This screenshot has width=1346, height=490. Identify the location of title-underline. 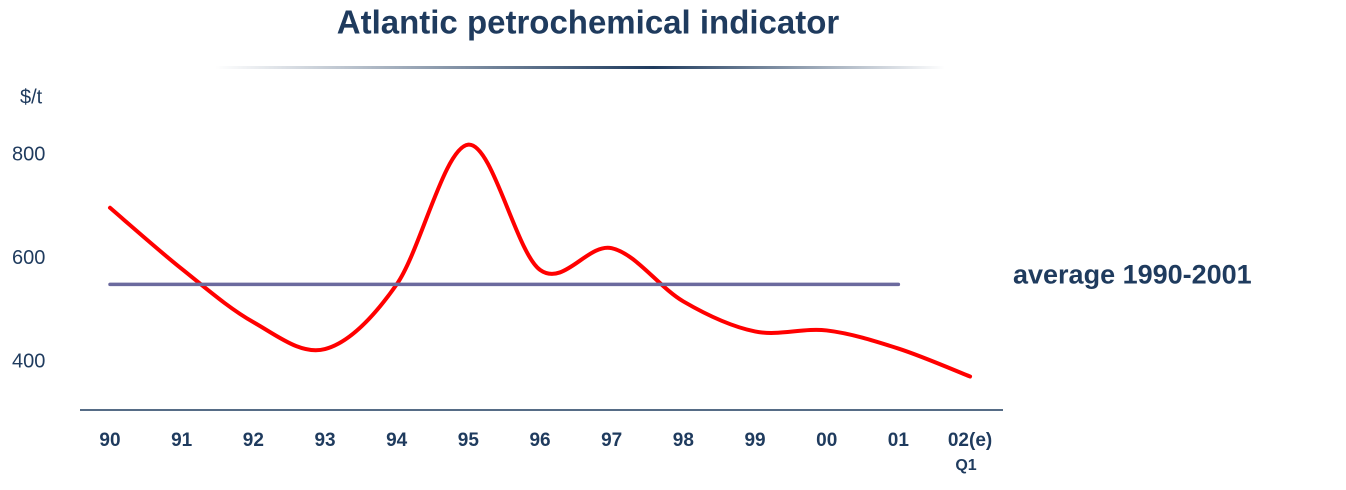
(580, 67).